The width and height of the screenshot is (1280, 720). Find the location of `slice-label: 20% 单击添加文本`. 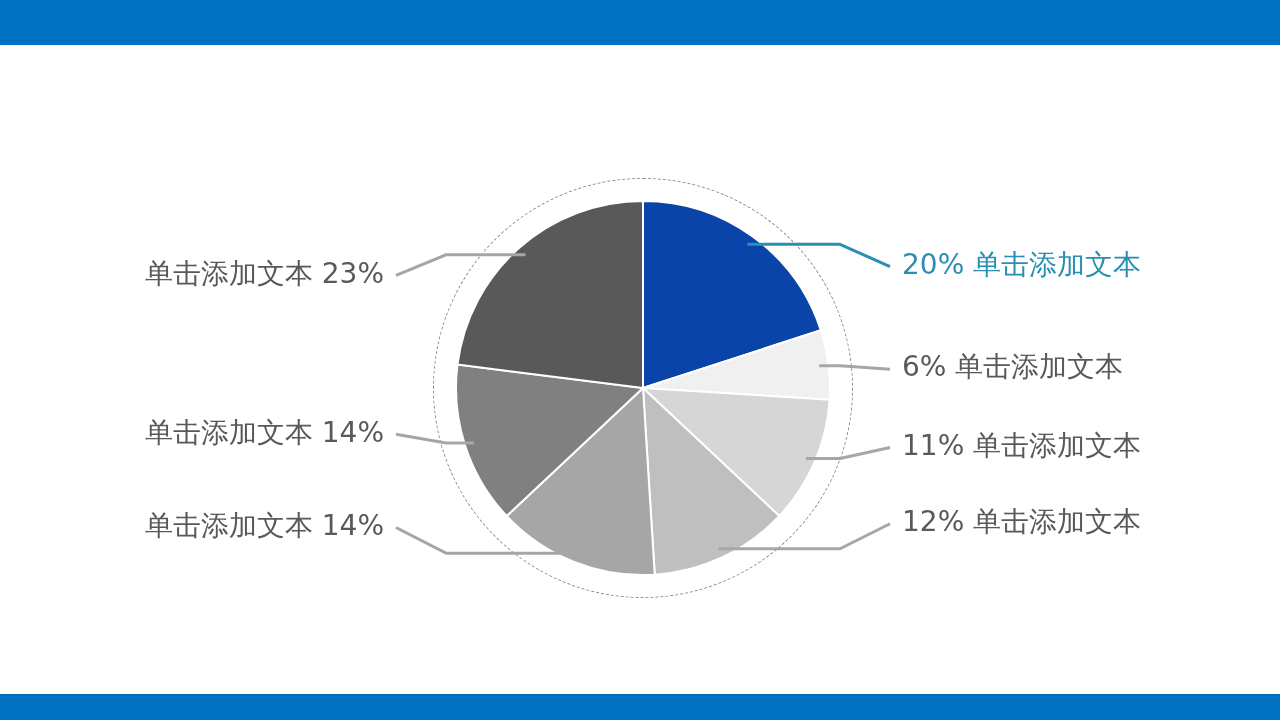

slice-label: 20% 单击添加文本 is located at coordinates (1022, 264).